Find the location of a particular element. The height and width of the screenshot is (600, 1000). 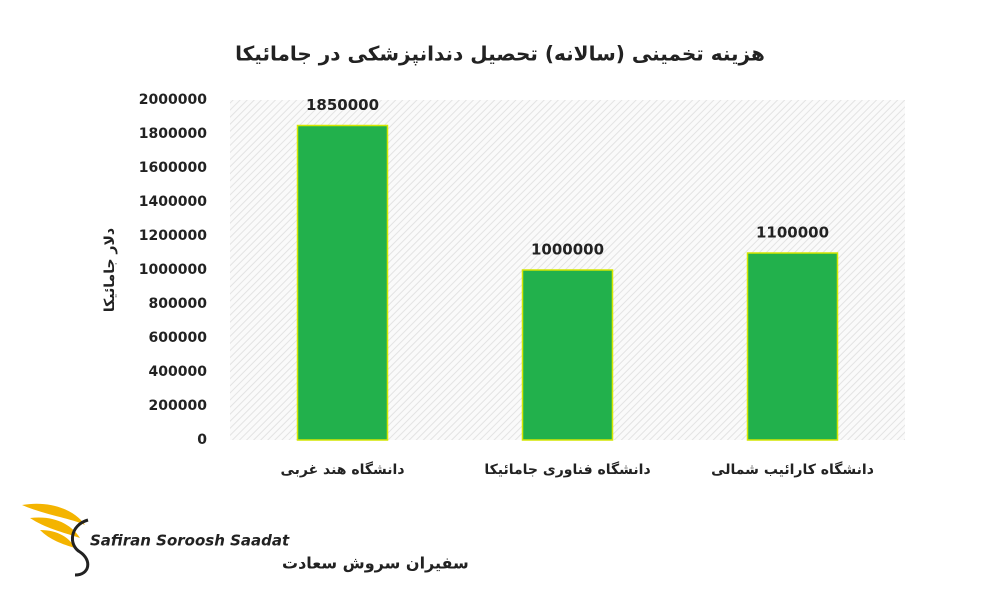

logo: Safiran Soroosh Saadat سفیران سروش سعادت is located at coordinates (245, 540).